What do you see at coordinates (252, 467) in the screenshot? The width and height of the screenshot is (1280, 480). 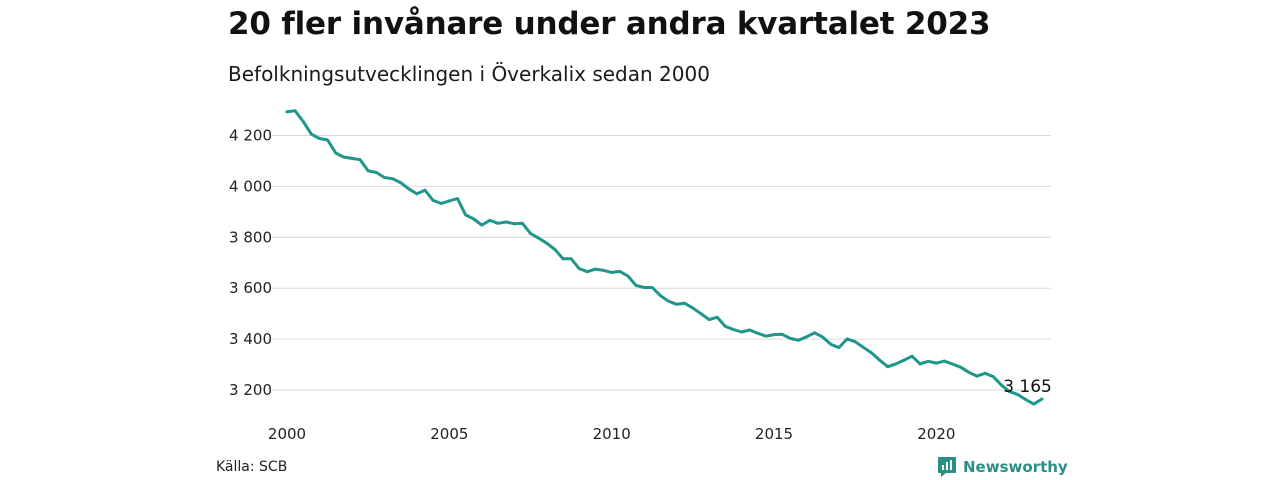 I see `source-note: Källa: SCB` at bounding box center [252, 467].